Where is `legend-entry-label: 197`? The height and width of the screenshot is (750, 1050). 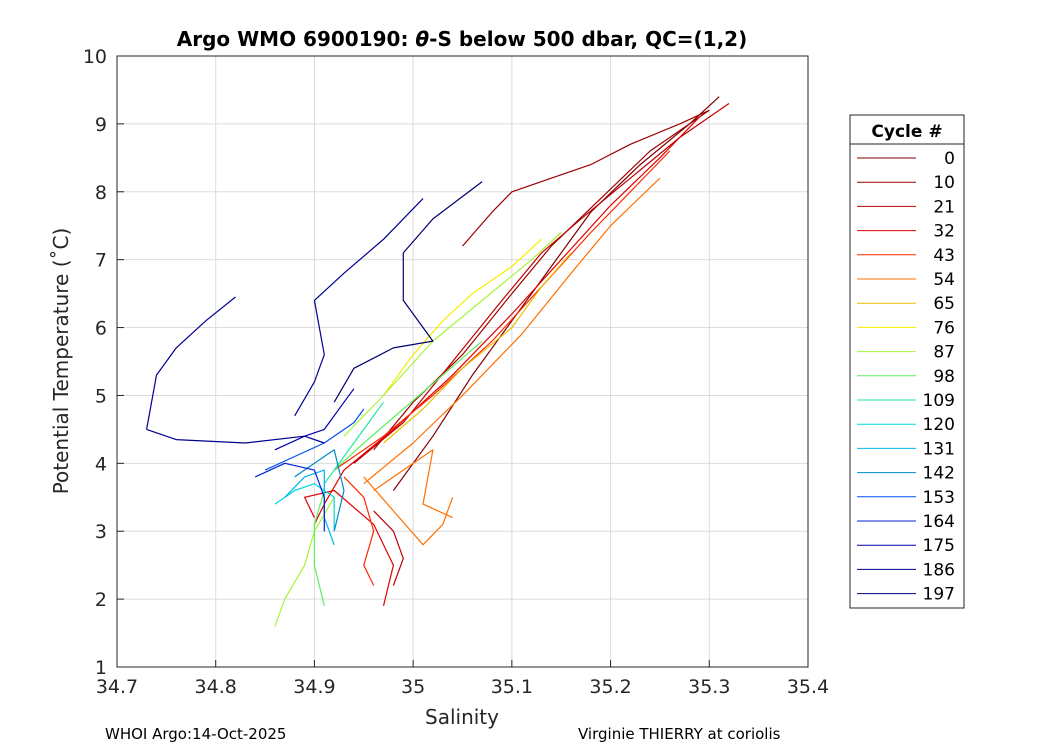 legend-entry-label: 197 is located at coordinates (939, 595).